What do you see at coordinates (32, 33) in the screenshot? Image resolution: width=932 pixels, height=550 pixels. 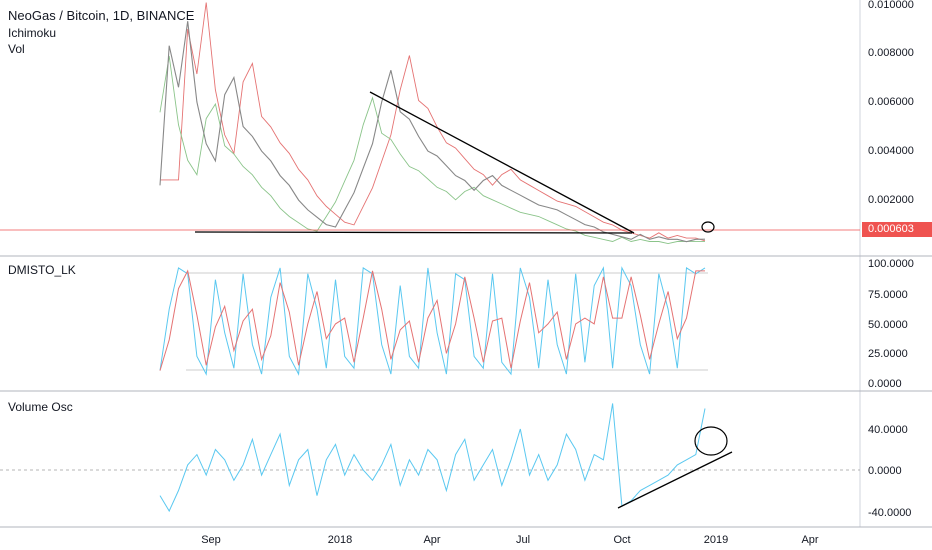 I see `ichimoku-label: Ichimoku` at bounding box center [32, 33].